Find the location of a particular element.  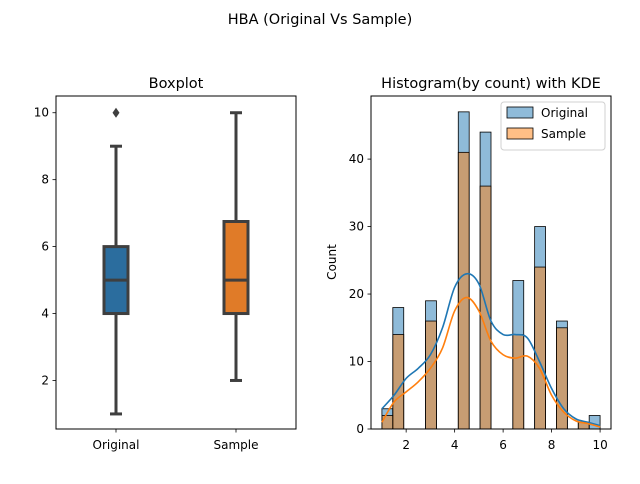

boxplot-x-tick-label: Sample is located at coordinates (236, 445).